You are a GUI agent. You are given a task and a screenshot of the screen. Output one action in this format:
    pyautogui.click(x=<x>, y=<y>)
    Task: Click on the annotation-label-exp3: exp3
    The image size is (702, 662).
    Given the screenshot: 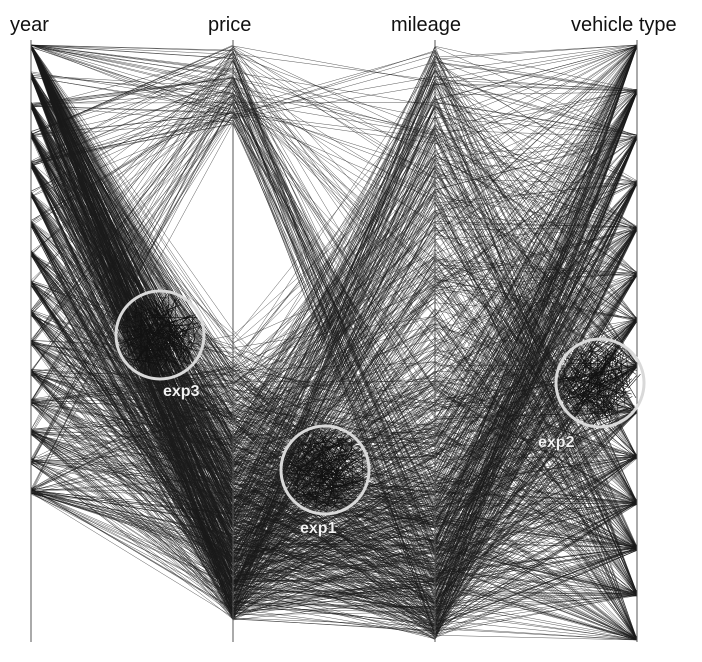 What is the action you would take?
    pyautogui.click(x=181, y=391)
    